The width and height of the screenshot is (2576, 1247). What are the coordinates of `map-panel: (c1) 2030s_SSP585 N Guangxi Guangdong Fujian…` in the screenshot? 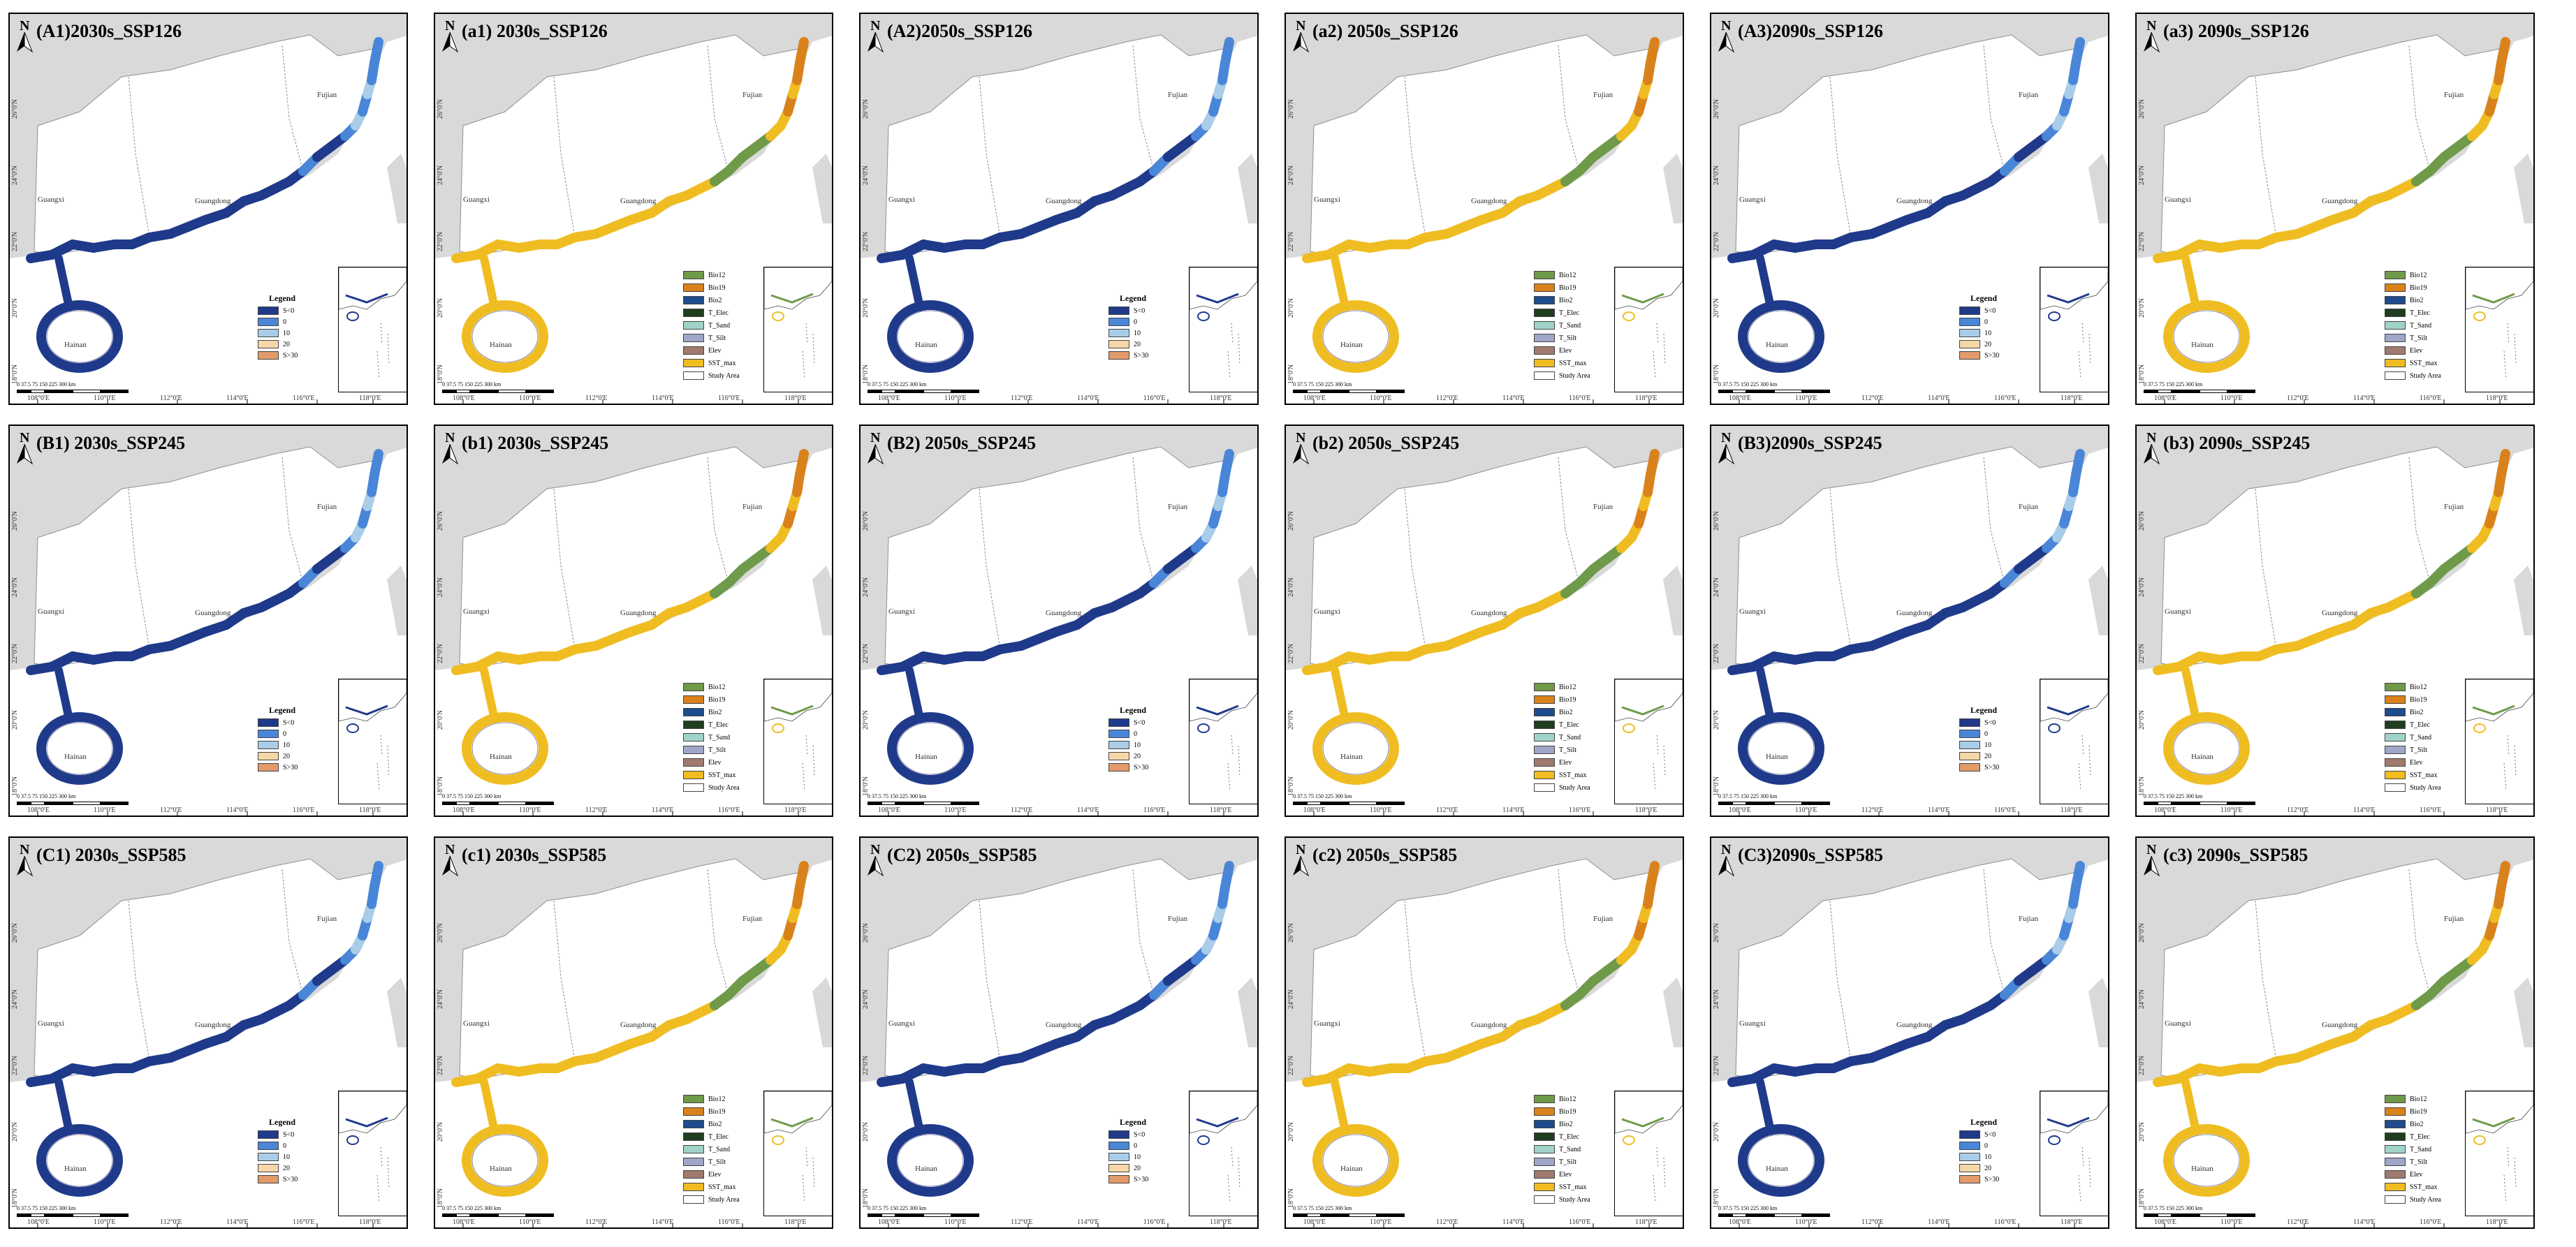 It's located at (633, 1032).